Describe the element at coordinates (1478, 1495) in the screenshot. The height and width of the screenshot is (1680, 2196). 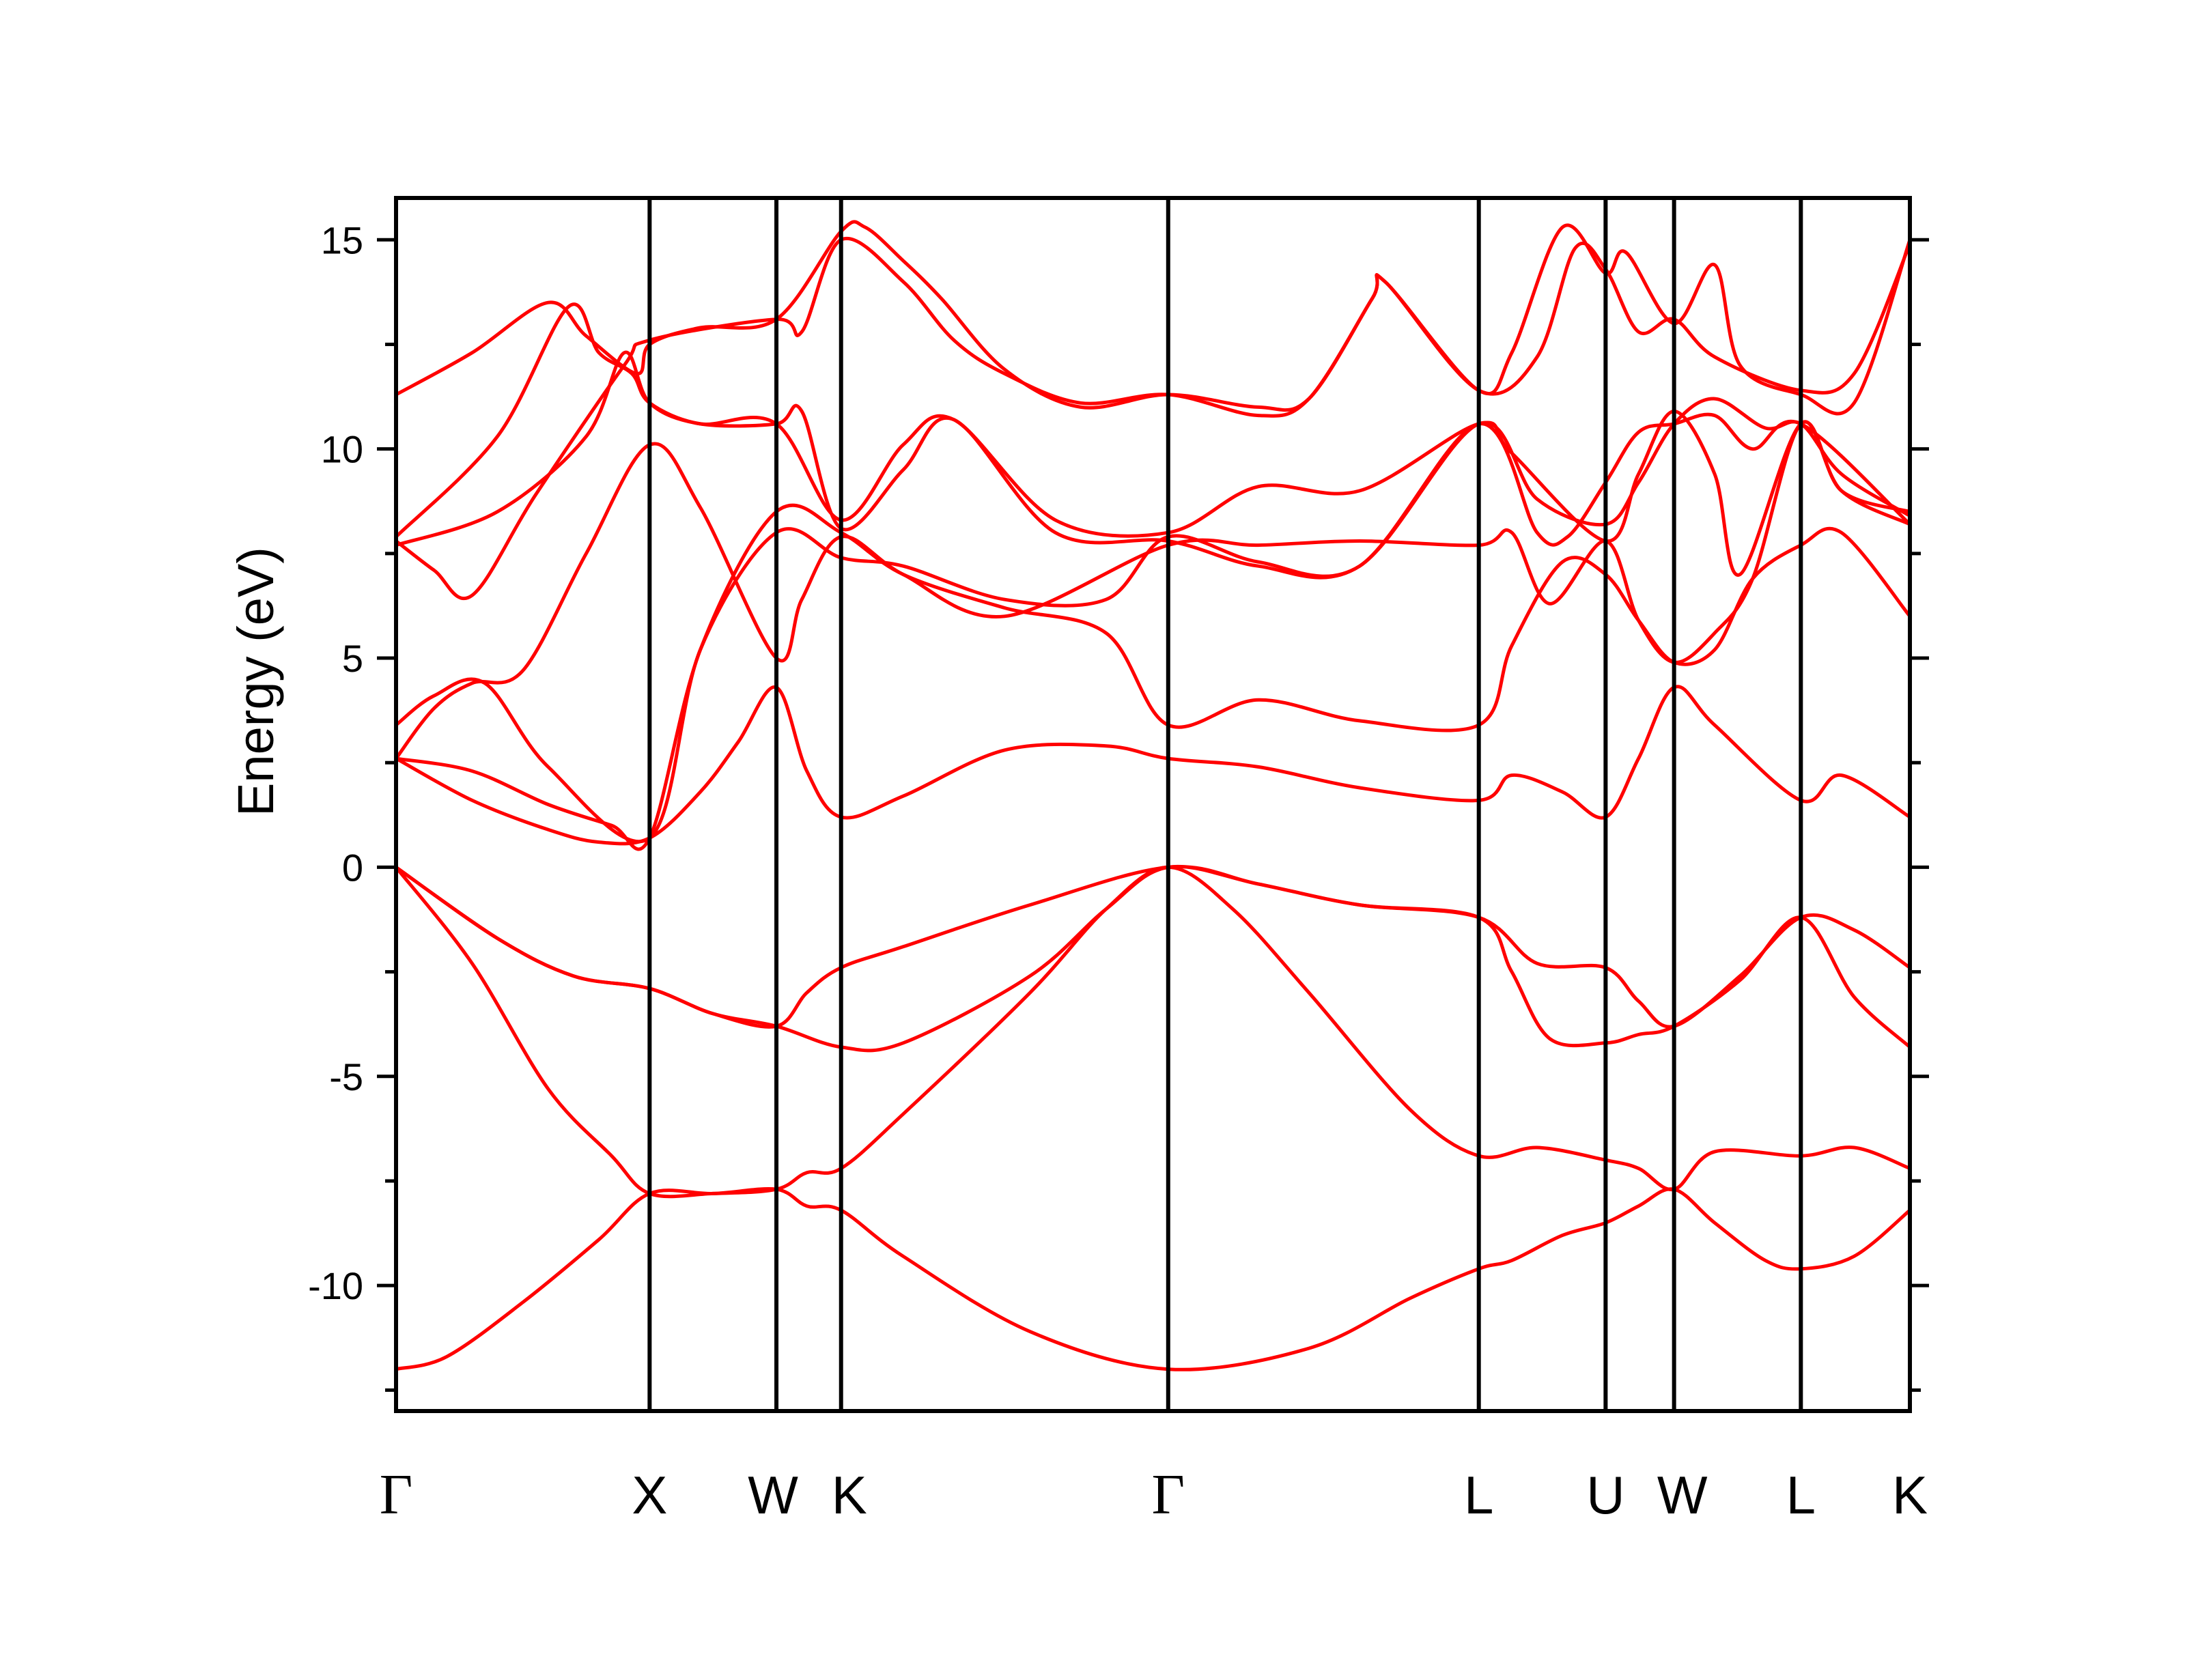
I see `k-label-6: L` at that location.